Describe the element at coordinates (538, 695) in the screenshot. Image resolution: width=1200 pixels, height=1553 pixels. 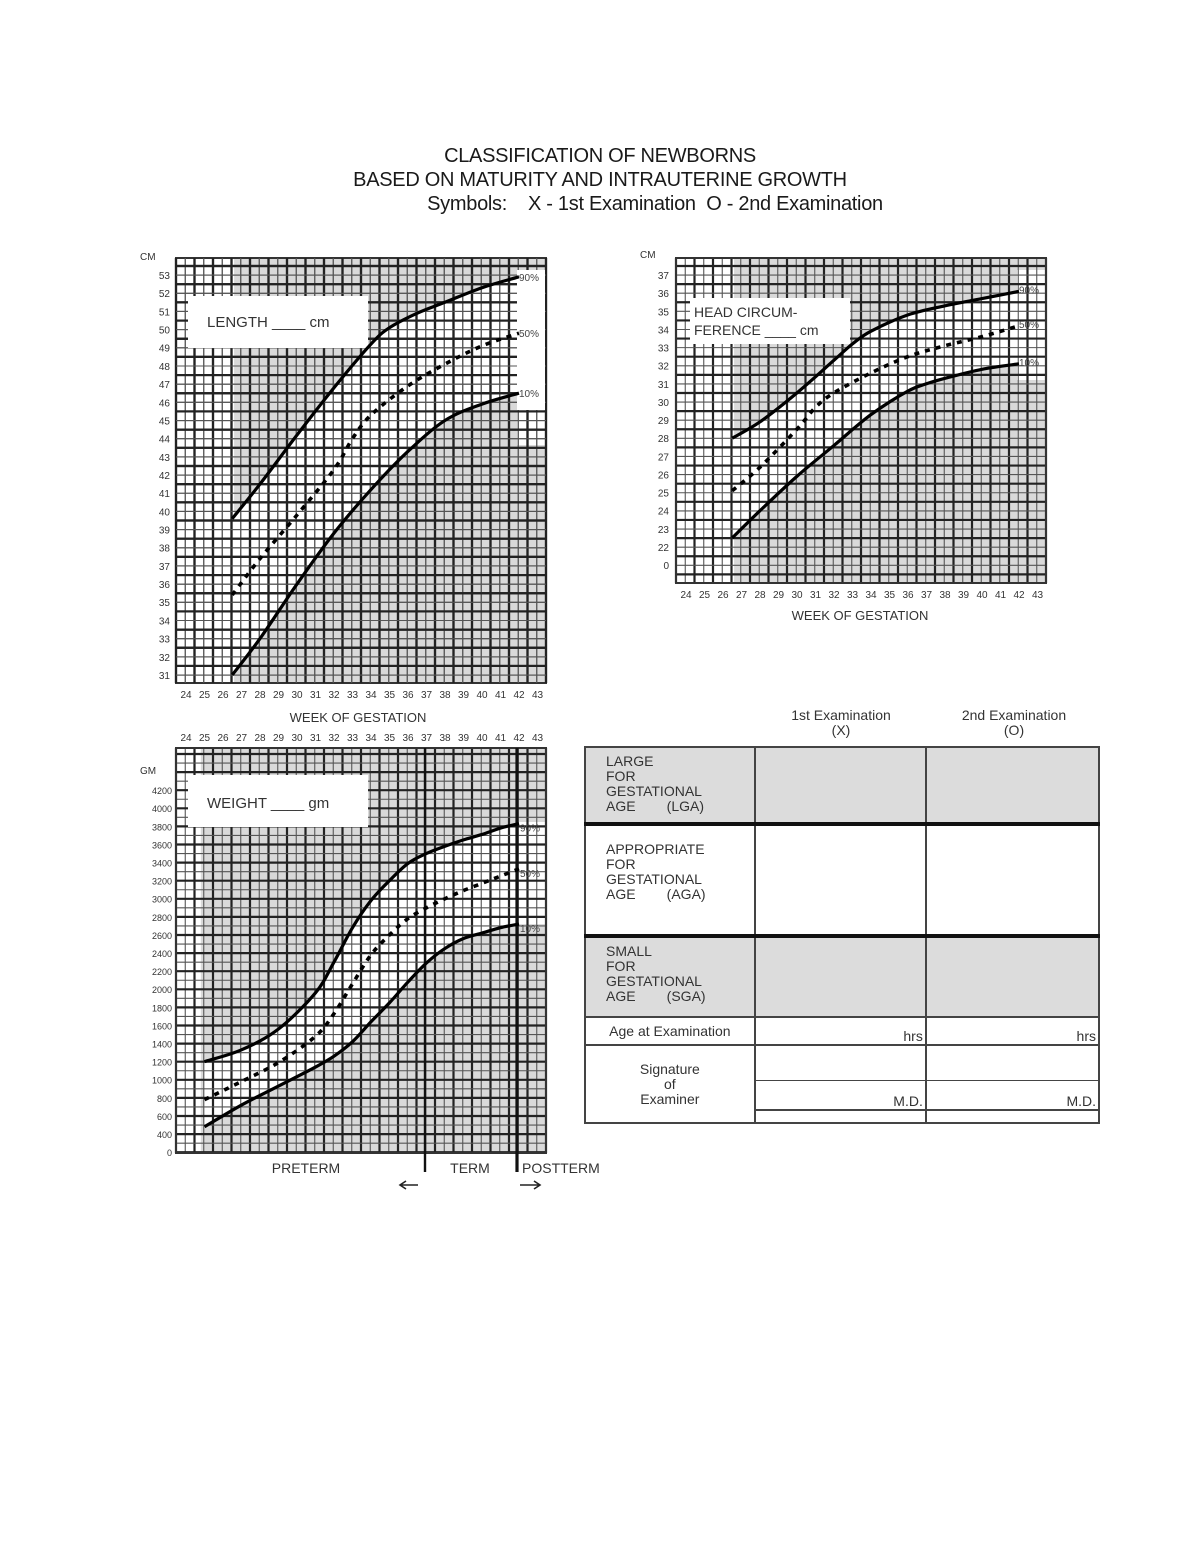
I see `x-tick: 43` at that location.